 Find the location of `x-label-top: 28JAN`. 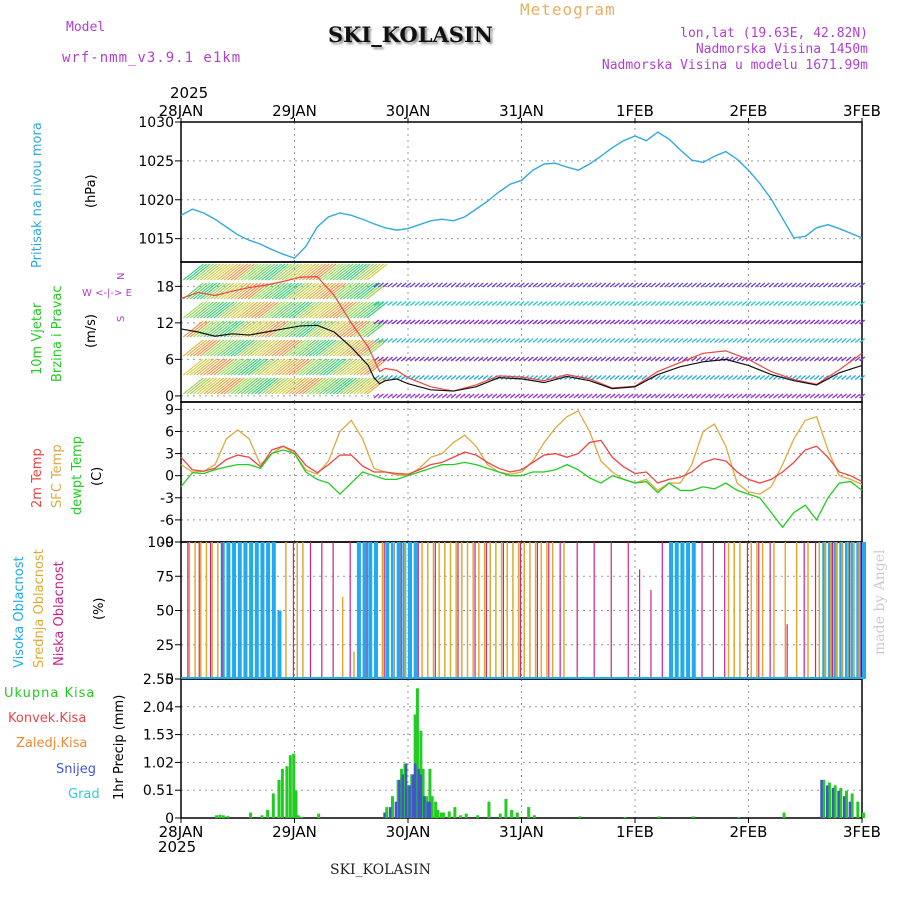

x-label-top: 28JAN is located at coordinates (181, 111).